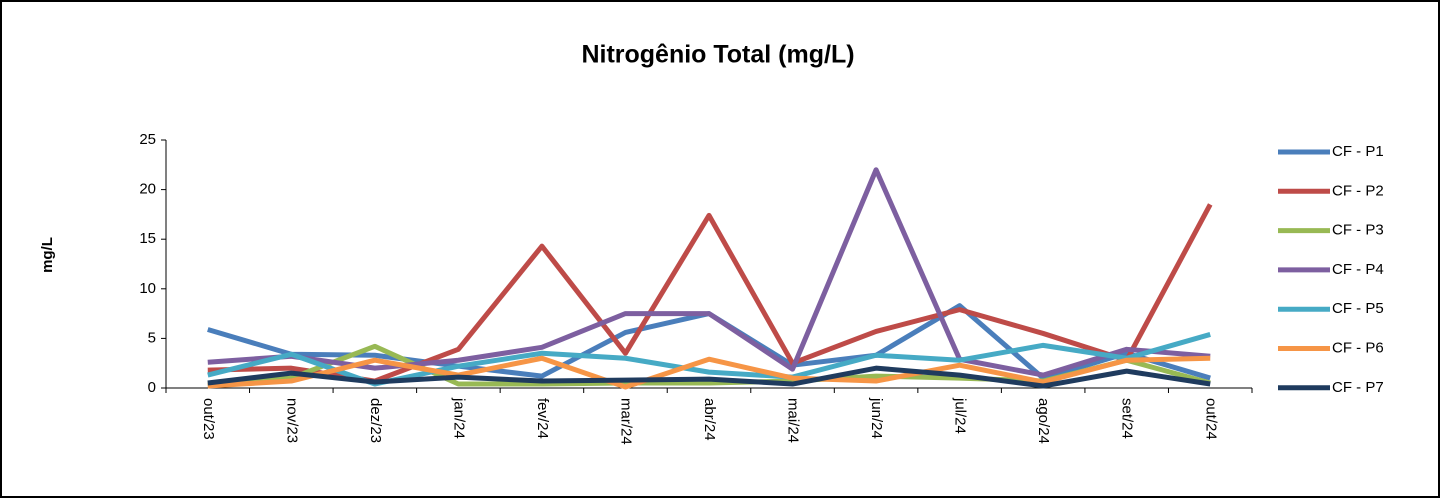 Image resolution: width=1440 pixels, height=503 pixels. What do you see at coordinates (1210, 419) in the screenshot?
I see `x-tick-label: out/24` at bounding box center [1210, 419].